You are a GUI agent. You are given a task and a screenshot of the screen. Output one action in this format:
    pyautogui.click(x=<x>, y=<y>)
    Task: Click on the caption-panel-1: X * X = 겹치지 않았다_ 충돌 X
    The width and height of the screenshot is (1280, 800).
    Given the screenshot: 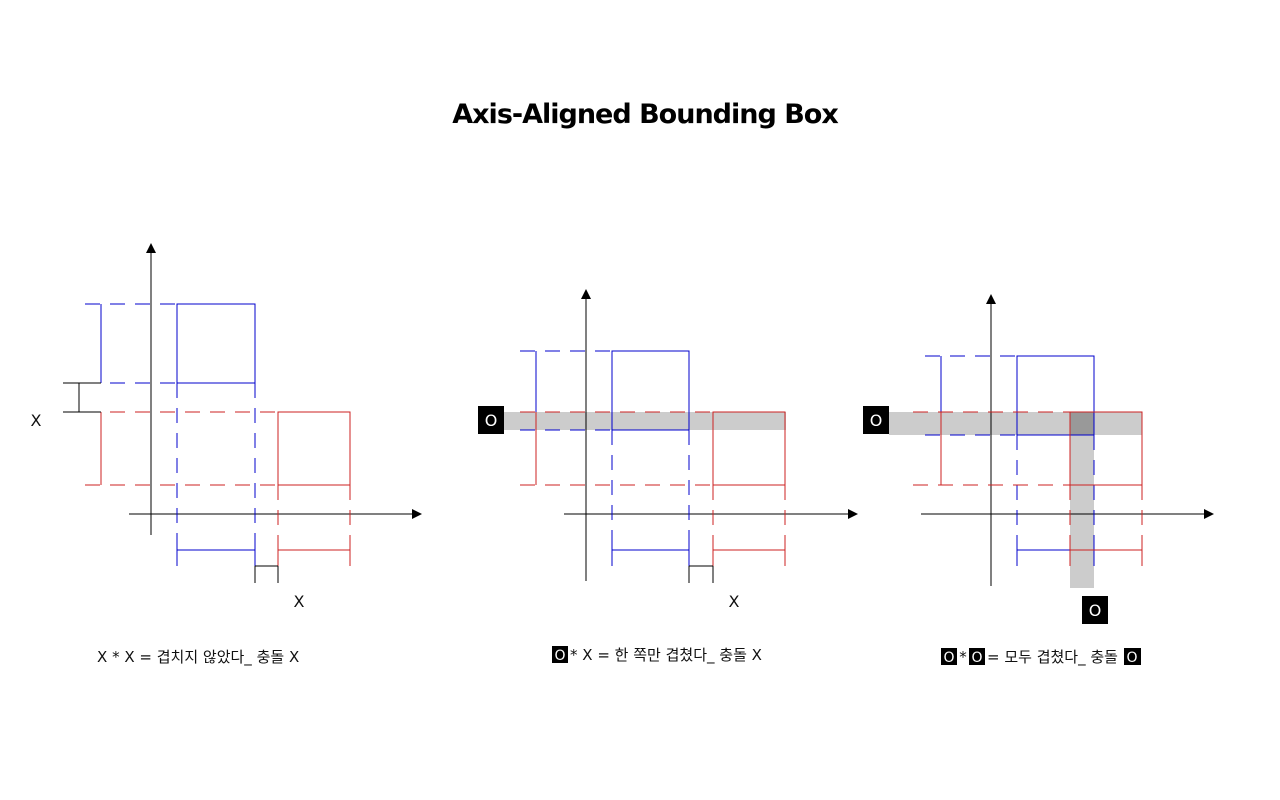 What is the action you would take?
    pyautogui.click(x=198, y=657)
    